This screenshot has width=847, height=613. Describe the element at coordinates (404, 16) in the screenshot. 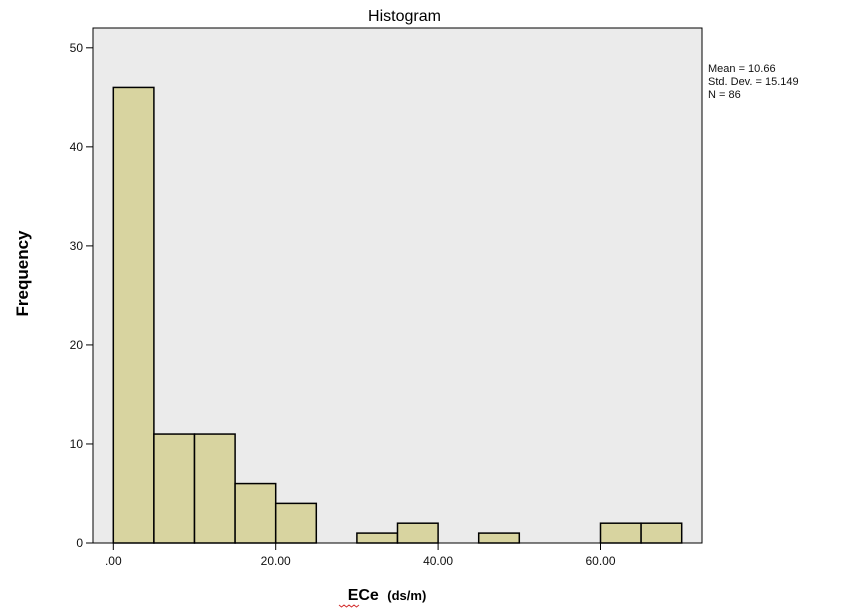

I see `chart-title: Histogram` at that location.